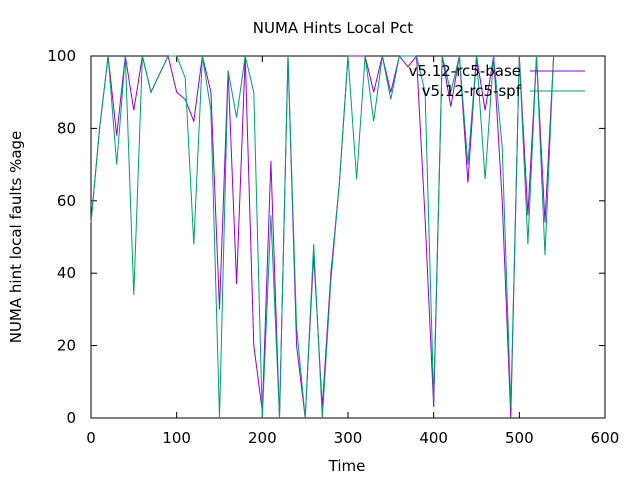 This screenshot has height=480, width=640. What do you see at coordinates (347, 466) in the screenshot?
I see `x-axis-label: Time` at bounding box center [347, 466].